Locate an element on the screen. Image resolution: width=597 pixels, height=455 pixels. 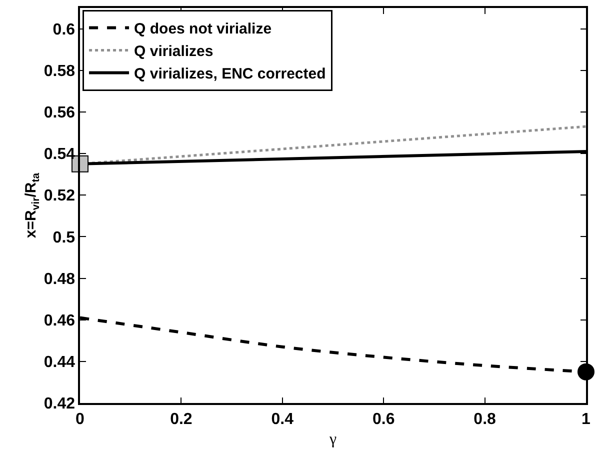
y-tick-label: 0.54 is located at coordinates (60, 155).